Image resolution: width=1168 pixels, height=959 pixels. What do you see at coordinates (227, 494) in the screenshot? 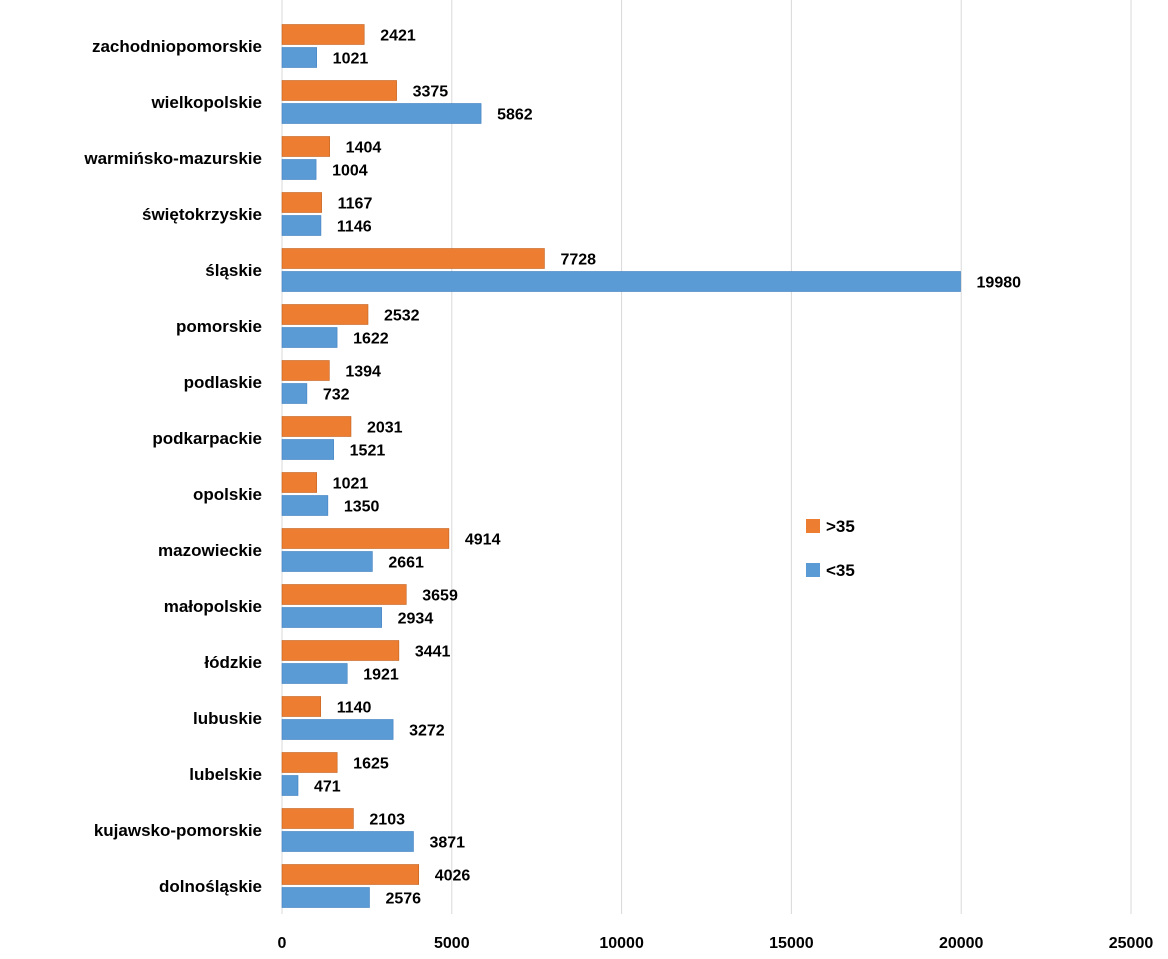
I see `category-label: opolskie` at bounding box center [227, 494].